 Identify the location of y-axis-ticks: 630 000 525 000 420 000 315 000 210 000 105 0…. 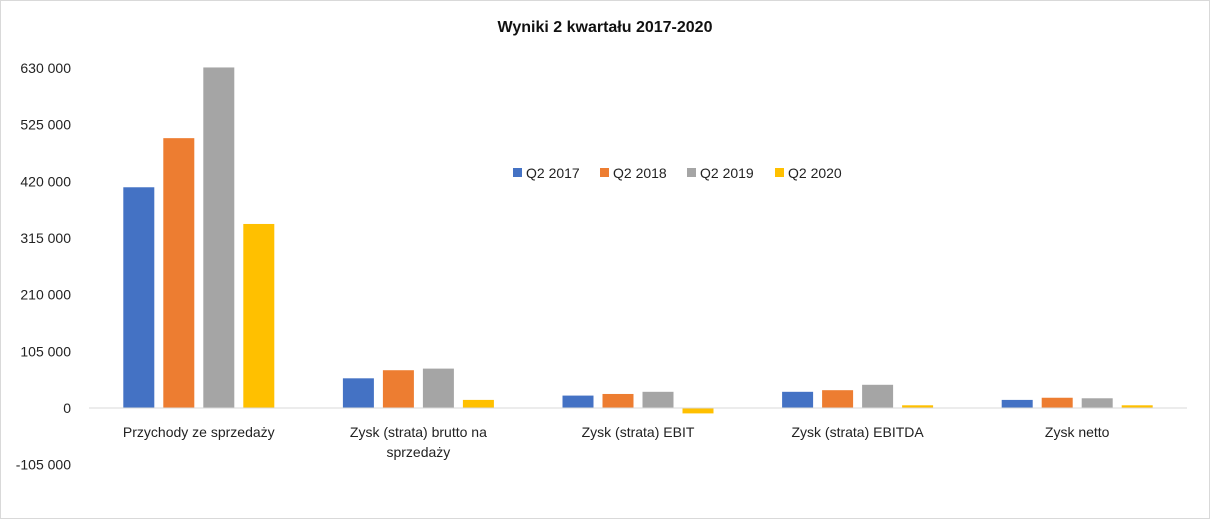
(43, 266).